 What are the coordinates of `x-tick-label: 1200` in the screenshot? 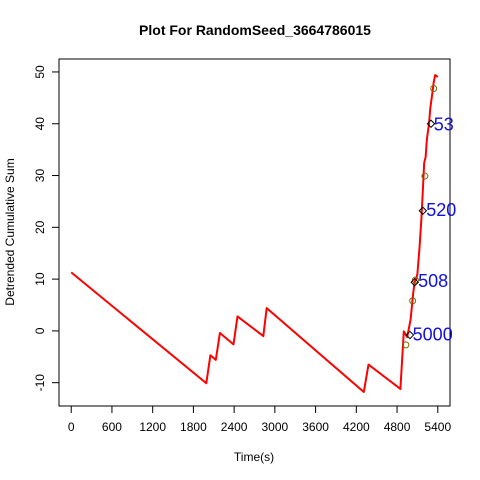 It's located at (152, 427).